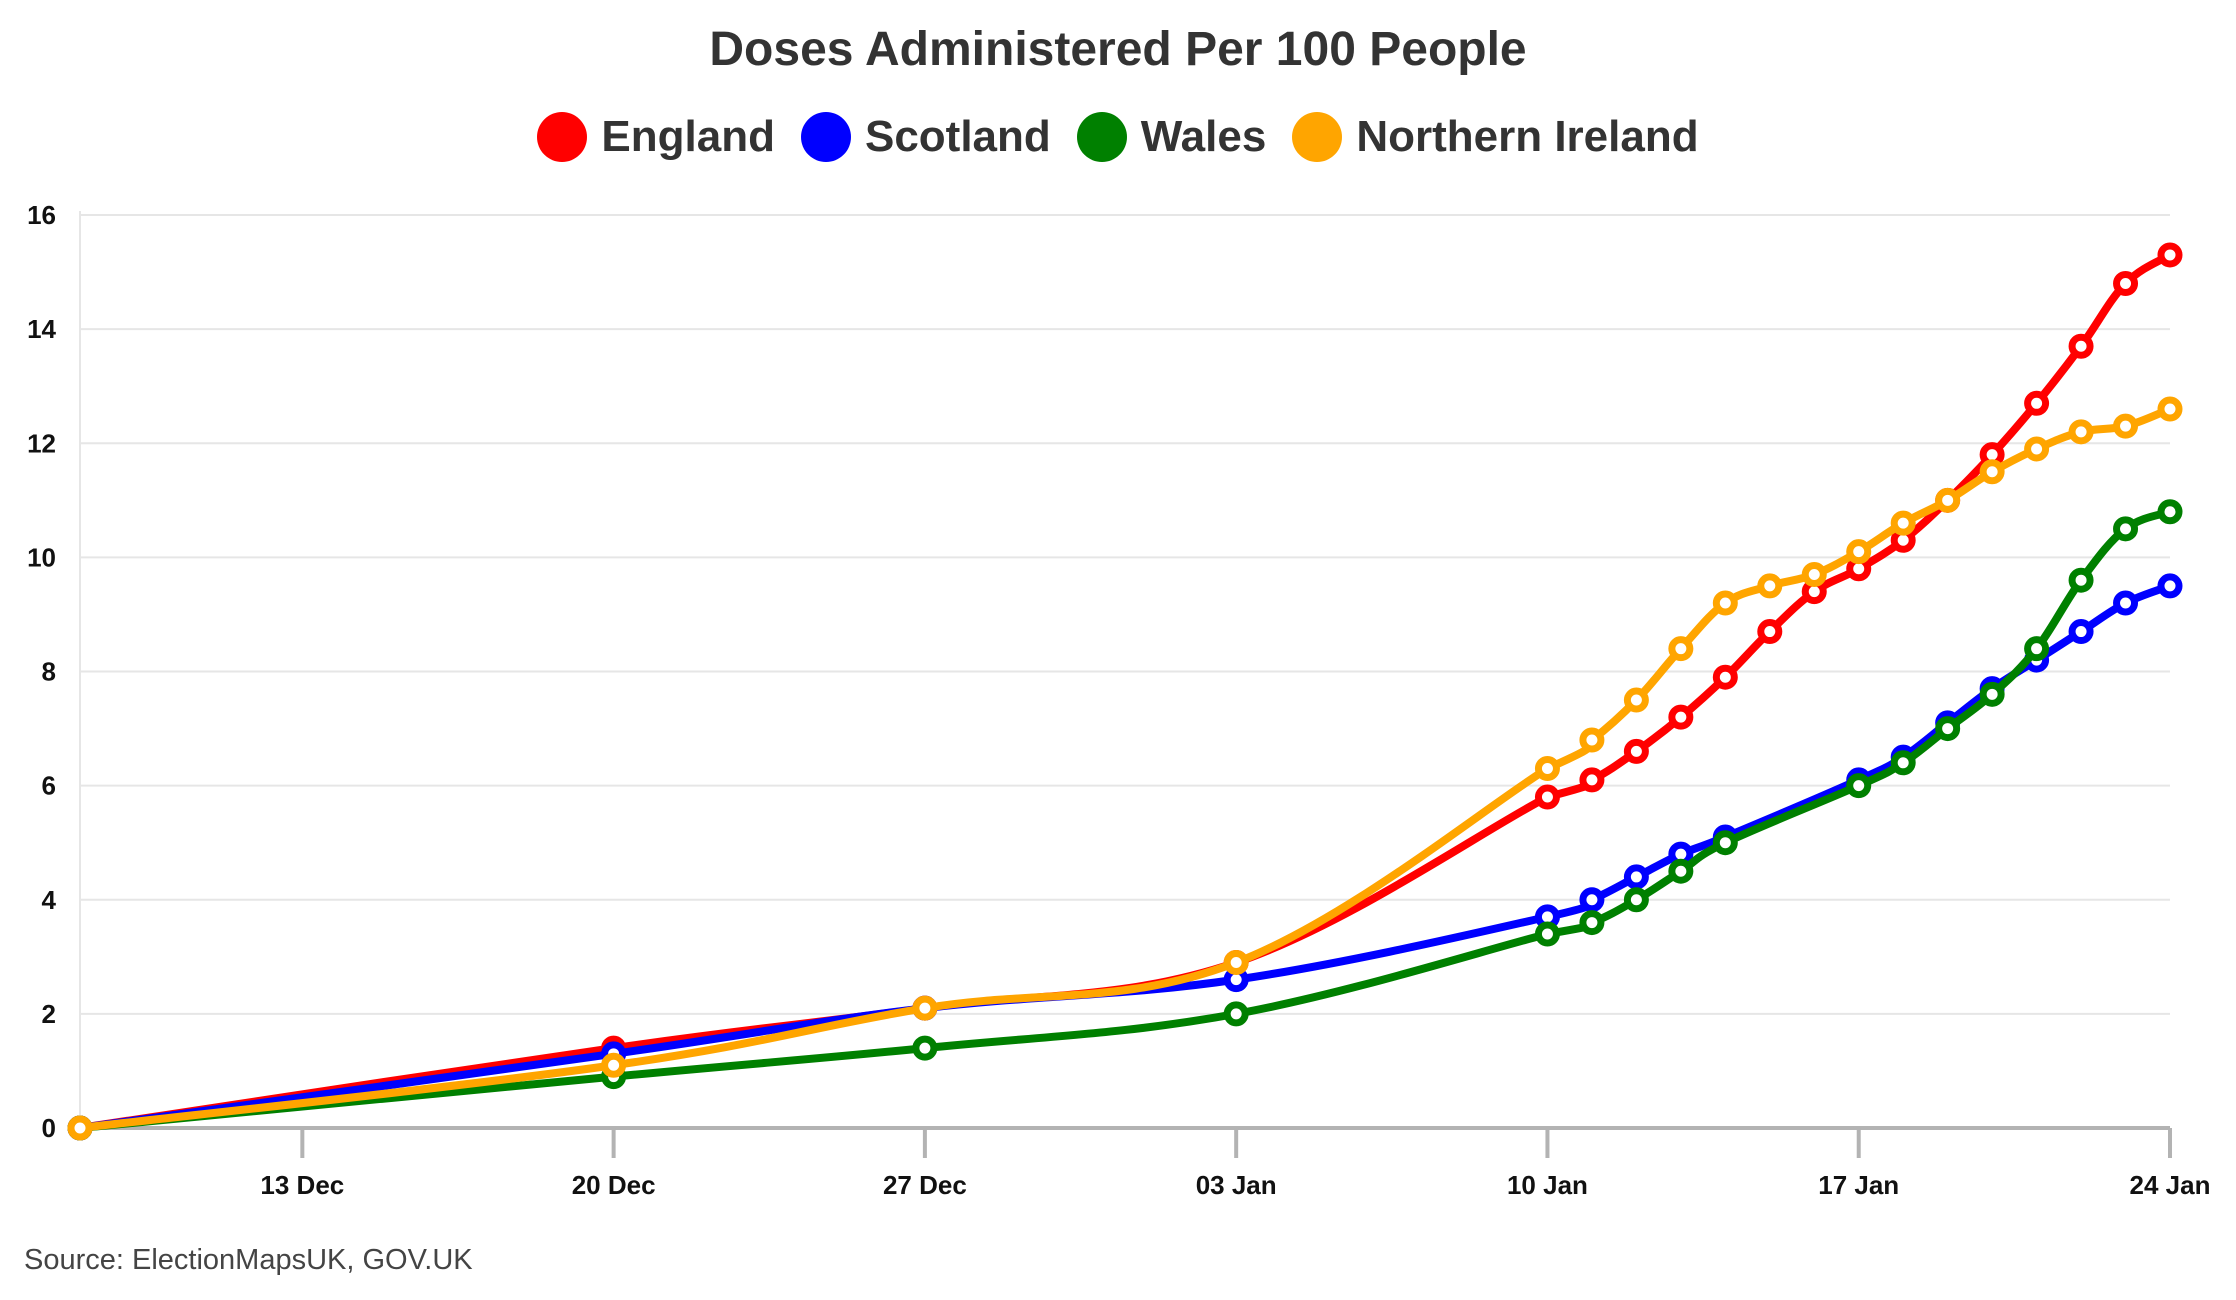 The width and height of the screenshot is (2236, 1300). What do you see at coordinates (302, 1185) in the screenshot?
I see `x-tick-label-0: 13 Dec` at bounding box center [302, 1185].